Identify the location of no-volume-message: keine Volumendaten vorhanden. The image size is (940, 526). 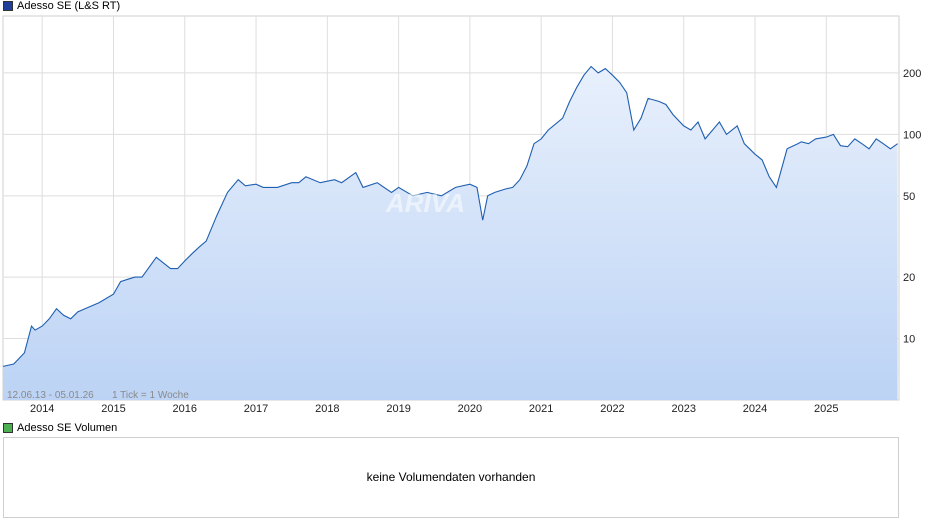
(451, 477).